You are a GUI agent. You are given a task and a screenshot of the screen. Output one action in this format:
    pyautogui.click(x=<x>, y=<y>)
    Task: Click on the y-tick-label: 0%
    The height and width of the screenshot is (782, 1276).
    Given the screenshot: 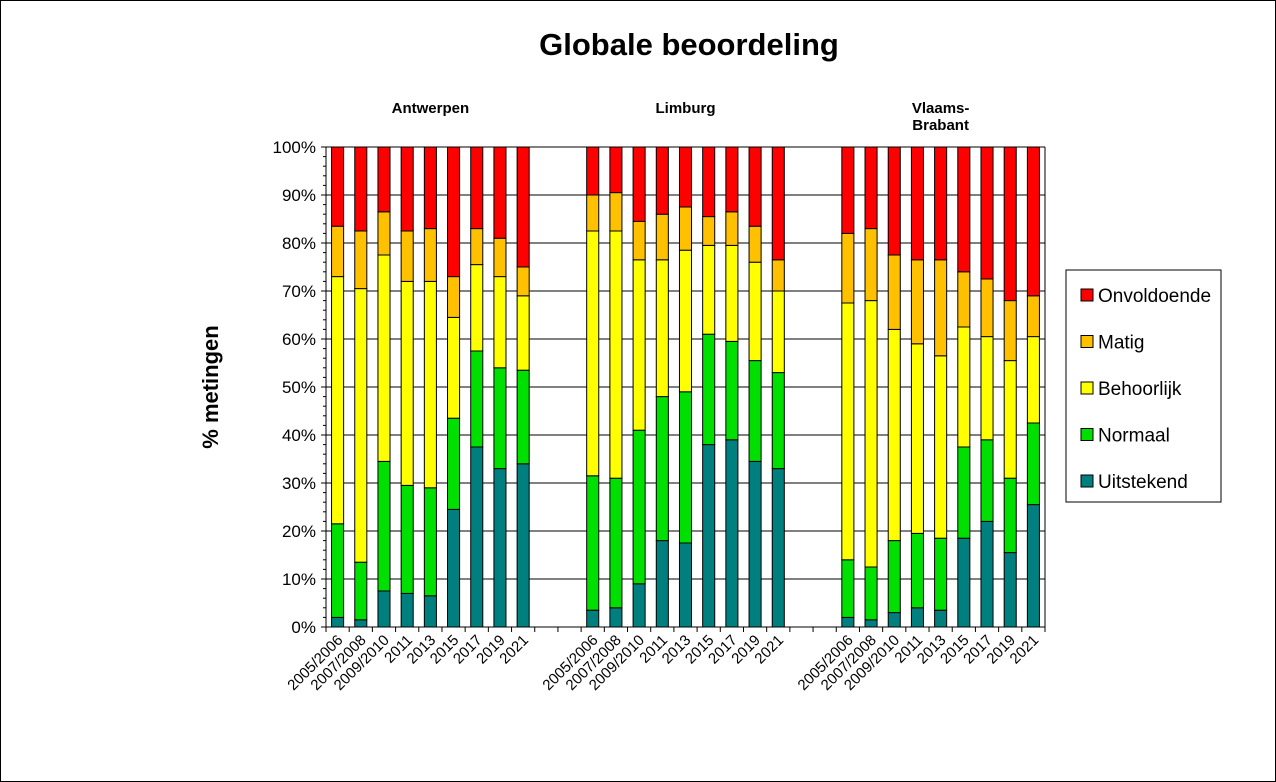 What is the action you would take?
    pyautogui.click(x=303, y=627)
    